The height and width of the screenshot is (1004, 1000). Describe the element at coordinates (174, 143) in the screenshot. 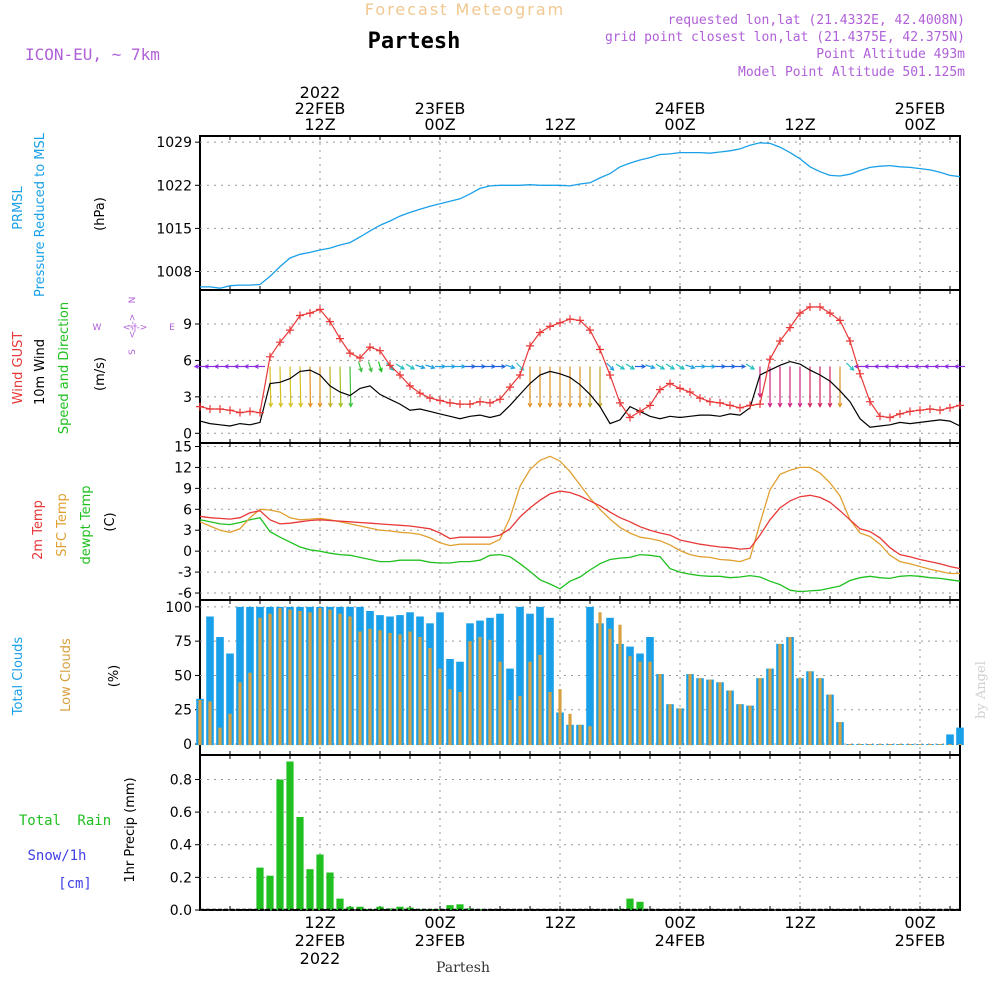

I see `y-tick-label: 1029` at that location.